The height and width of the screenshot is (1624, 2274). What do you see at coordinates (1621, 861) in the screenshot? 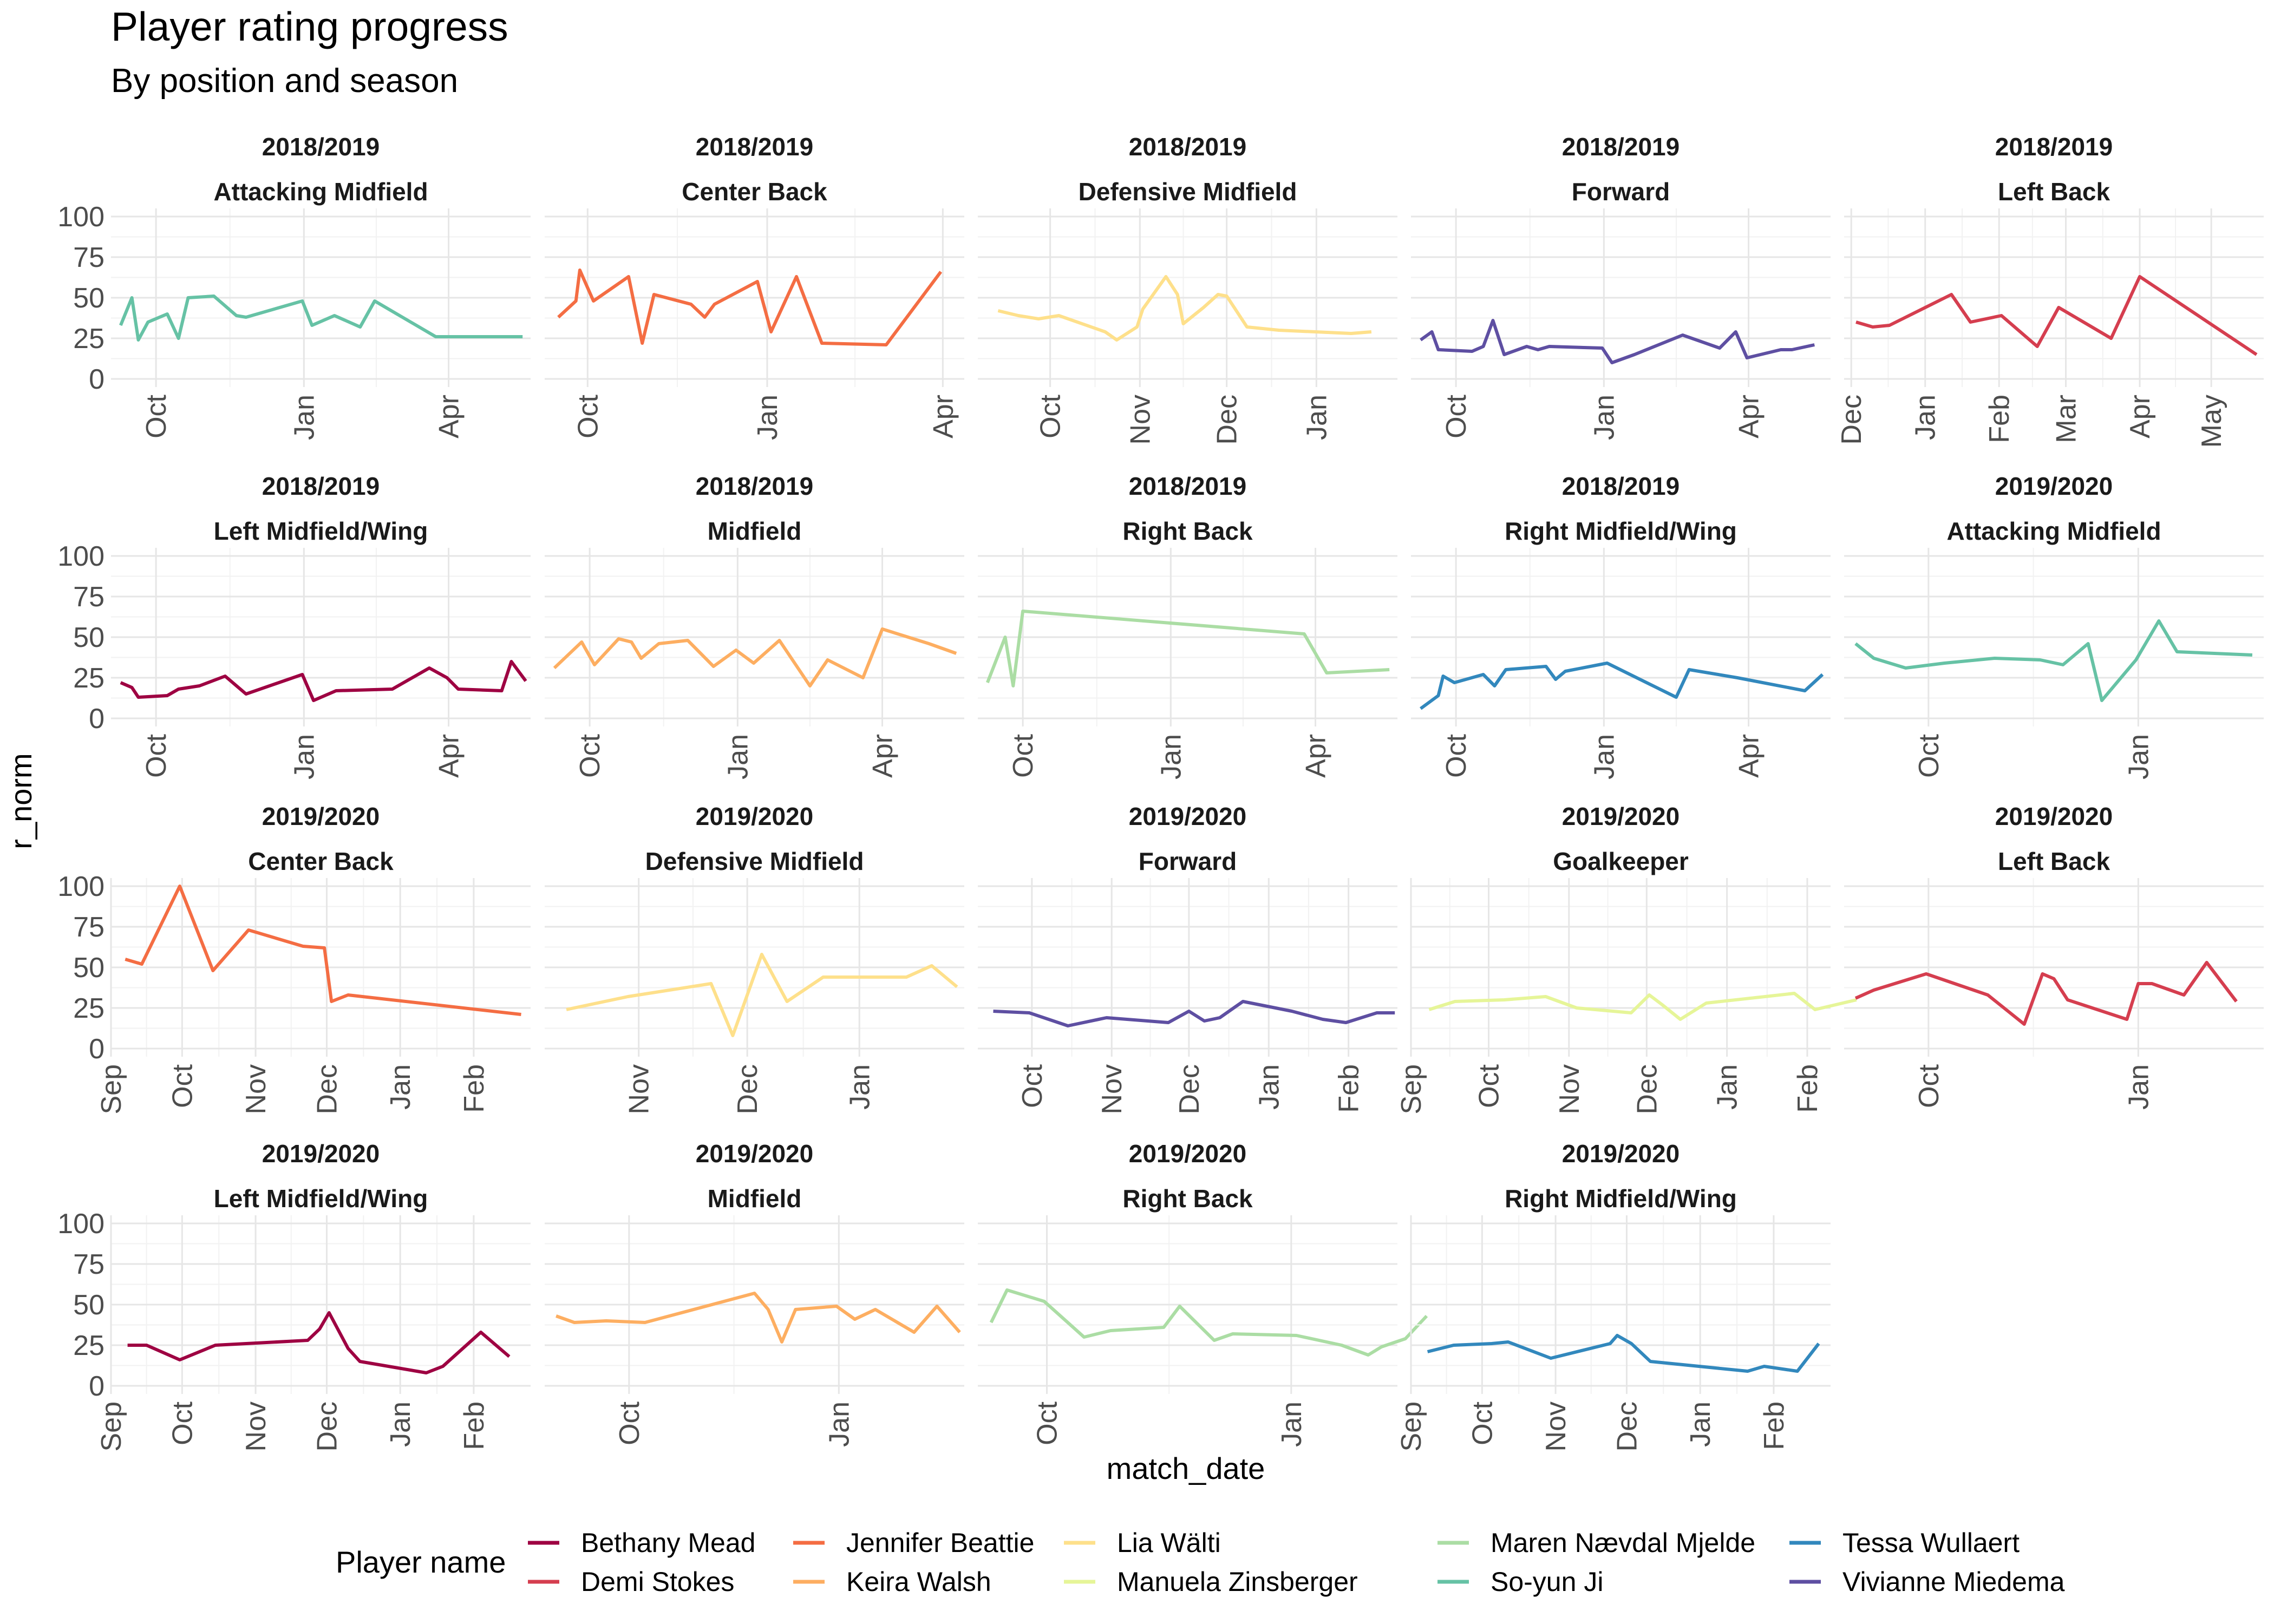
I see `panel-position-label: Goalkeeper` at bounding box center [1621, 861].